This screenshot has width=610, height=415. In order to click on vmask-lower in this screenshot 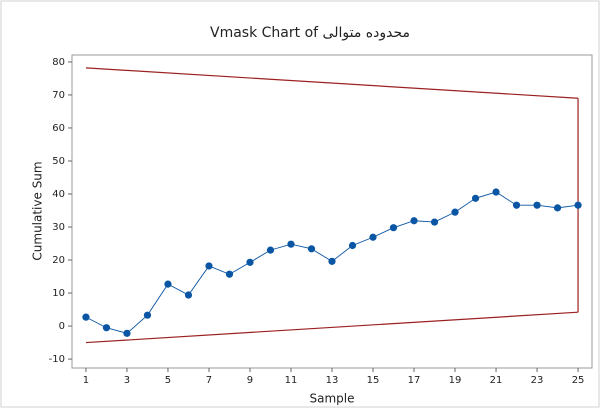, I will do `click(332, 327)`.